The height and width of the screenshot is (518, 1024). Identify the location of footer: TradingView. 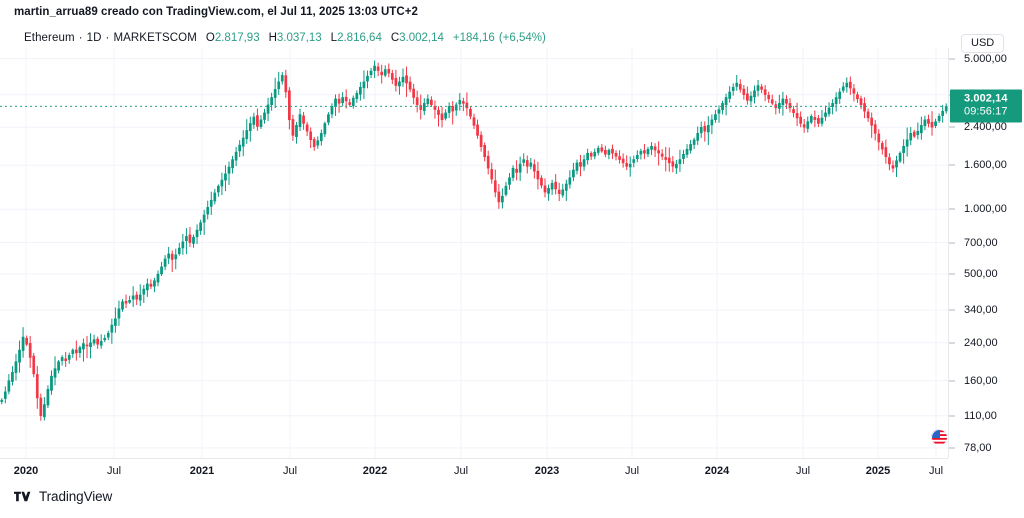
(63, 496).